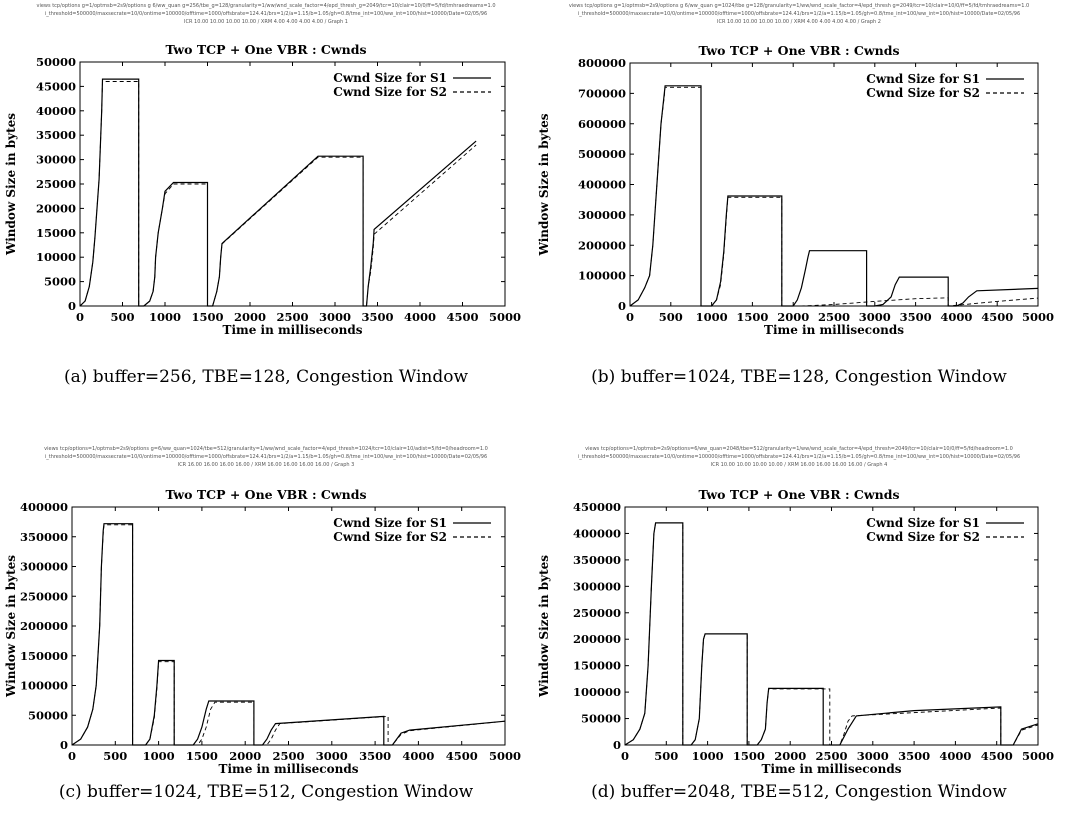  Describe the element at coordinates (44, 537) in the screenshot. I see `y-tick-label: 350000` at that location.